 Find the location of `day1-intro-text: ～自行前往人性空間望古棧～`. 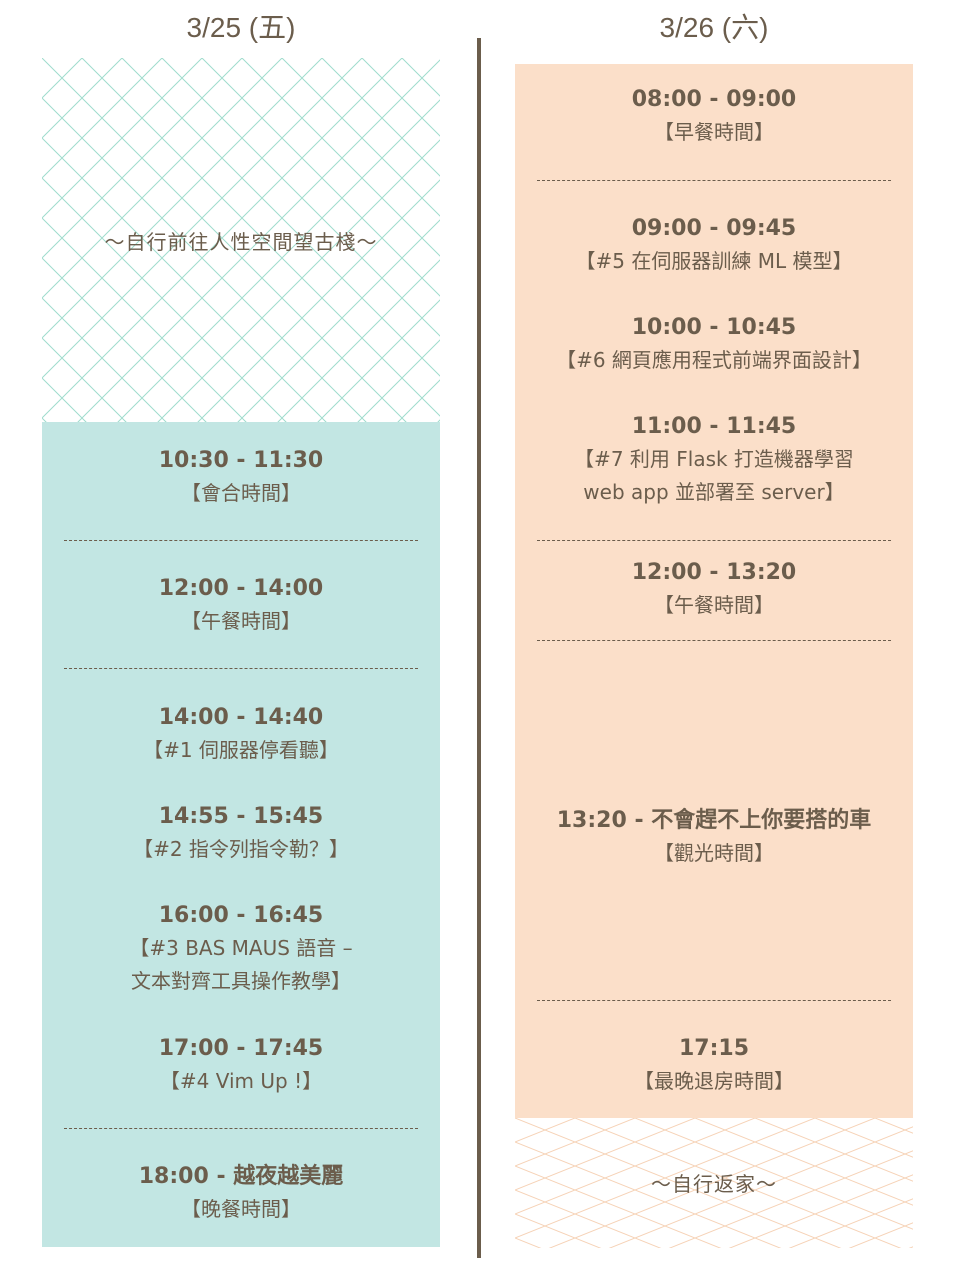

day1-intro-text: ～自行前往人性空間望古棧～ is located at coordinates (241, 242).